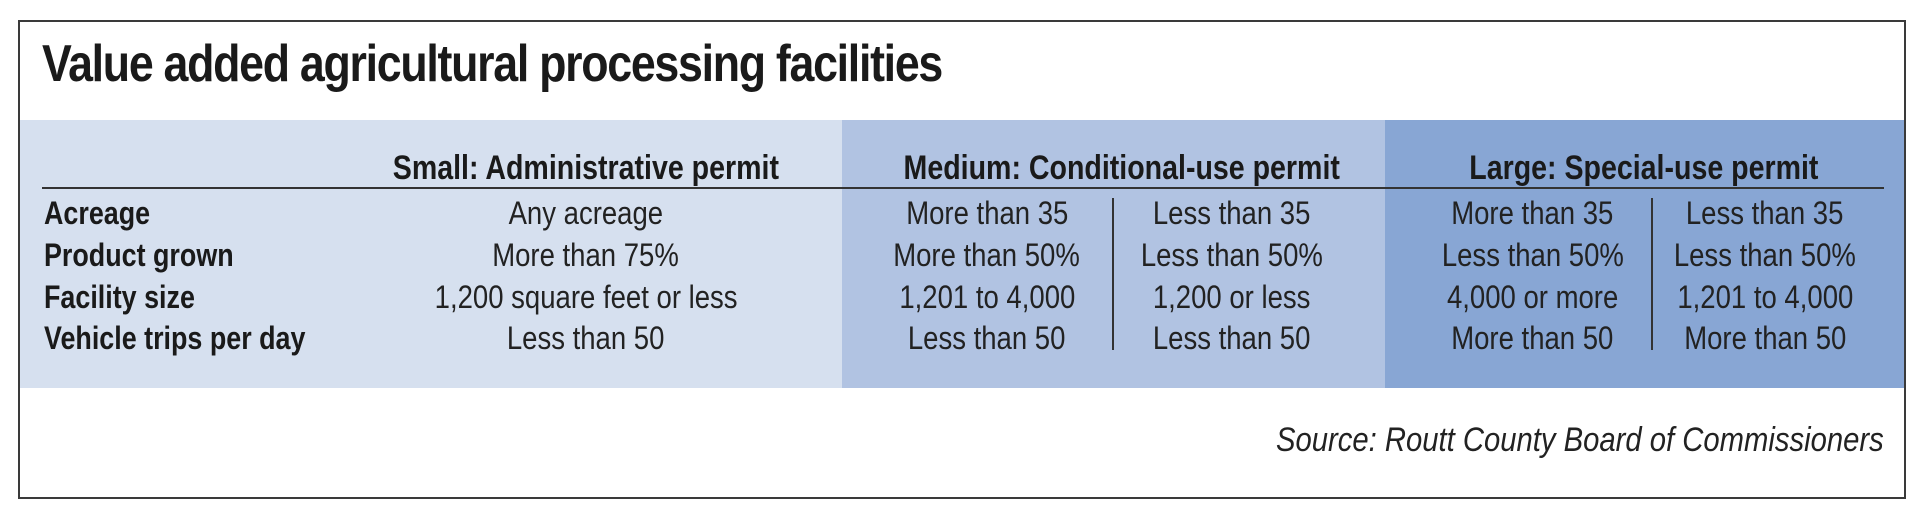 Image resolution: width=1924 pixels, height=518 pixels. Describe the element at coordinates (987, 255) in the screenshot. I see `table-cell: More than 50%` at that location.